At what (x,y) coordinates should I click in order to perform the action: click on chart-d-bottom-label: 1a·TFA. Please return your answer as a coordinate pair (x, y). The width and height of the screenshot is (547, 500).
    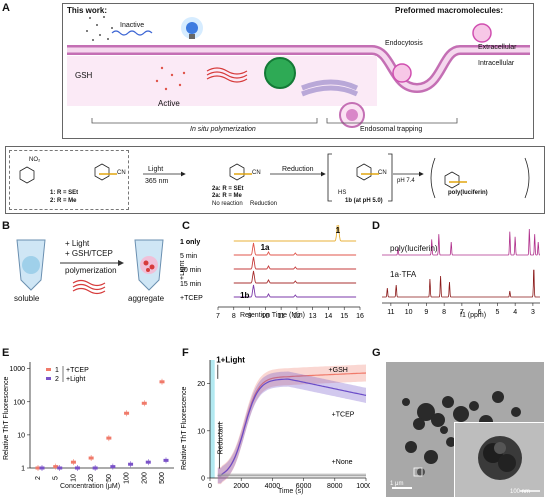
    Looking at the image, I should click on (403, 274).